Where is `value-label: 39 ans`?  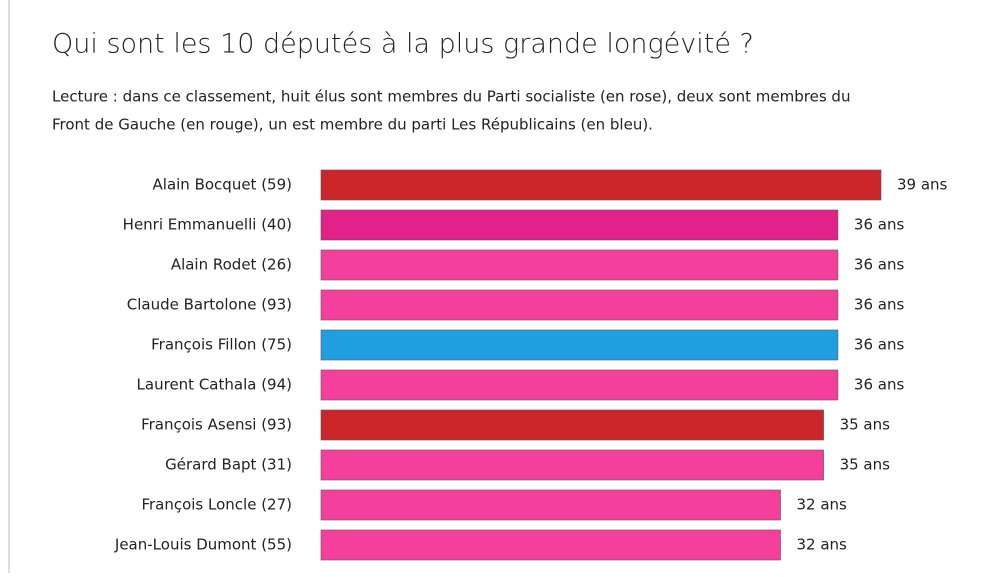
value-label: 39 ans is located at coordinates (922, 185).